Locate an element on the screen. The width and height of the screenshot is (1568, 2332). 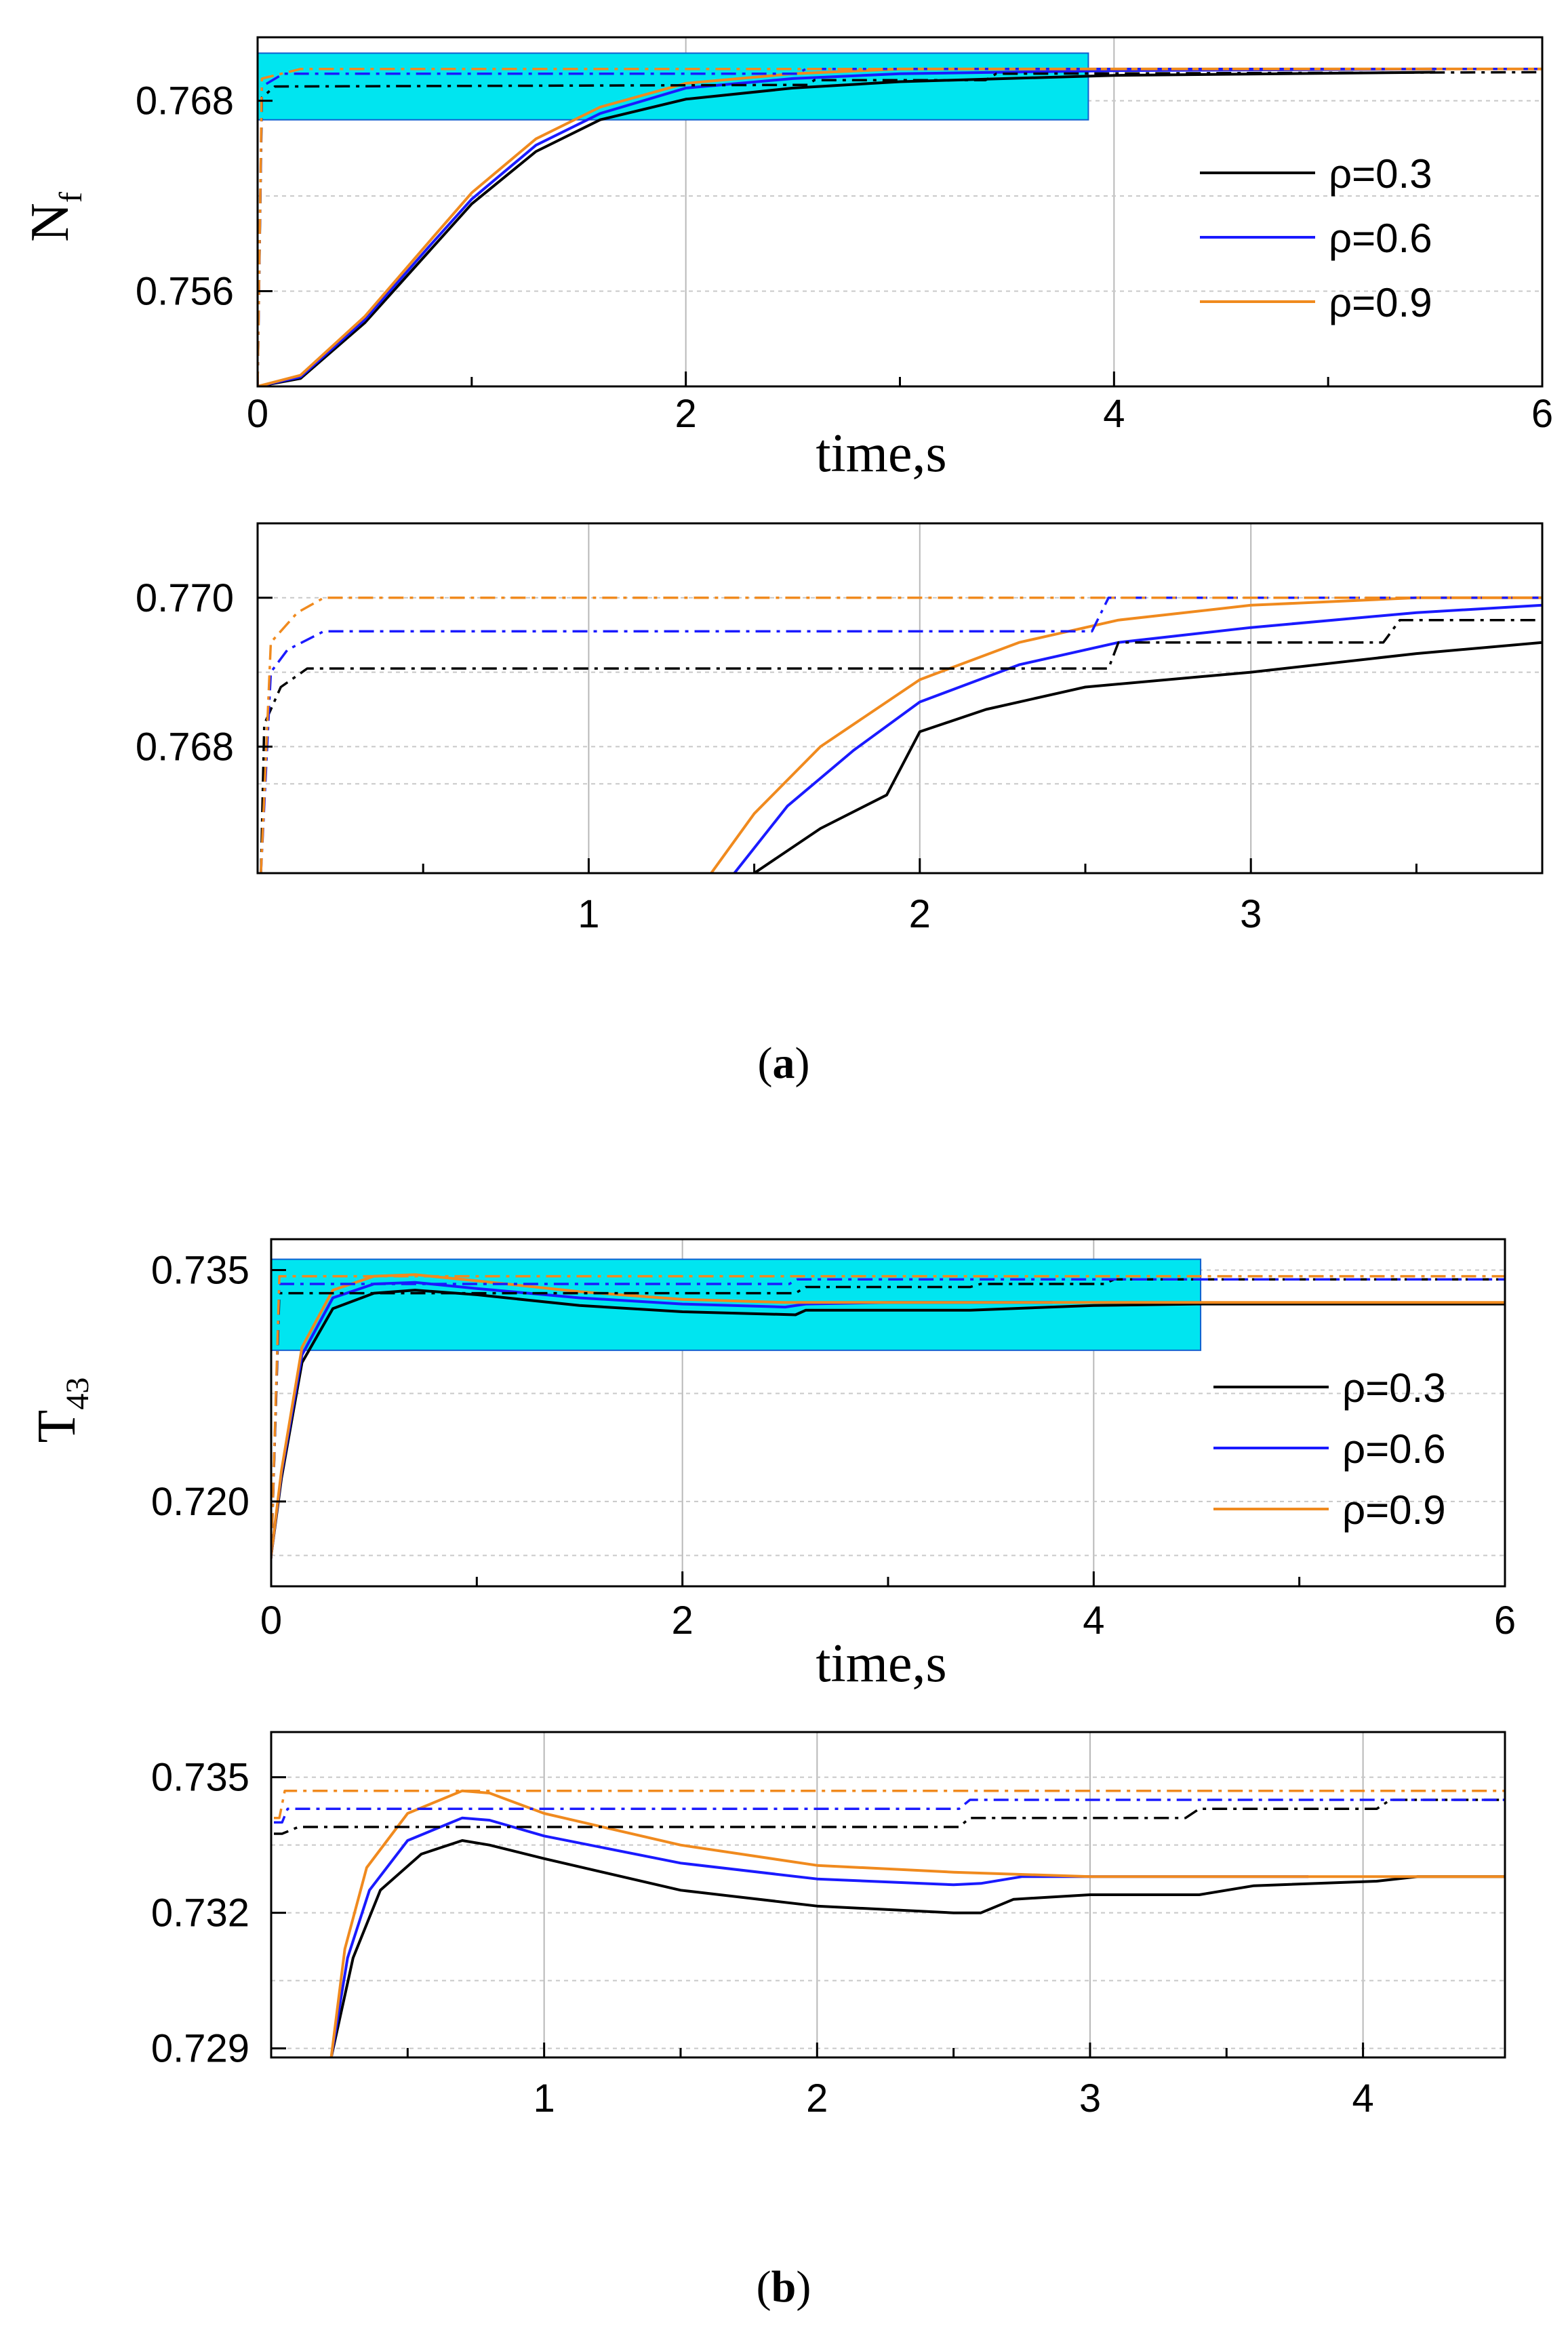
y-axis-title-main: N is located at coordinates (50, 223).